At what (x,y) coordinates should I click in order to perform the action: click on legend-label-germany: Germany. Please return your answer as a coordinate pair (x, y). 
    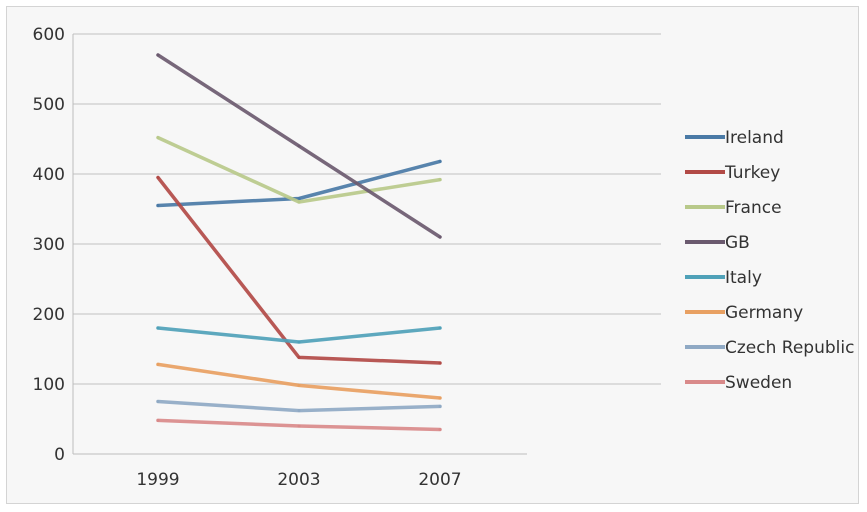
    Looking at the image, I should click on (764, 313).